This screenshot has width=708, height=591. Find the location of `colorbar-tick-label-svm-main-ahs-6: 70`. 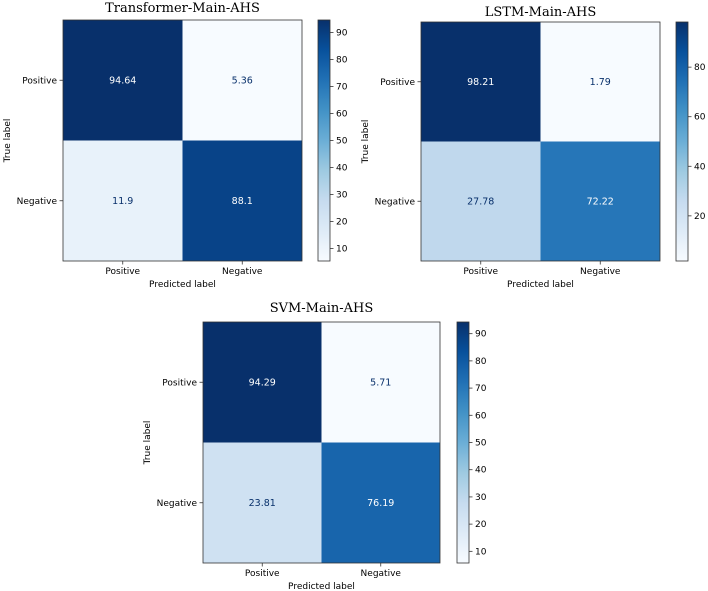

colorbar-tick-label-svm-main-ahs-6: 70 is located at coordinates (481, 389).